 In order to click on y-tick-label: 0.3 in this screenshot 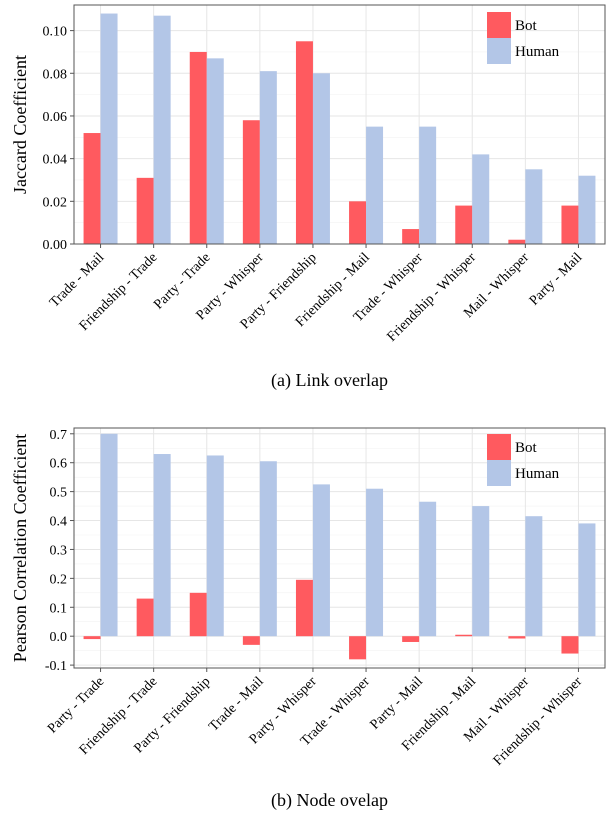, I will do `click(59, 550)`.